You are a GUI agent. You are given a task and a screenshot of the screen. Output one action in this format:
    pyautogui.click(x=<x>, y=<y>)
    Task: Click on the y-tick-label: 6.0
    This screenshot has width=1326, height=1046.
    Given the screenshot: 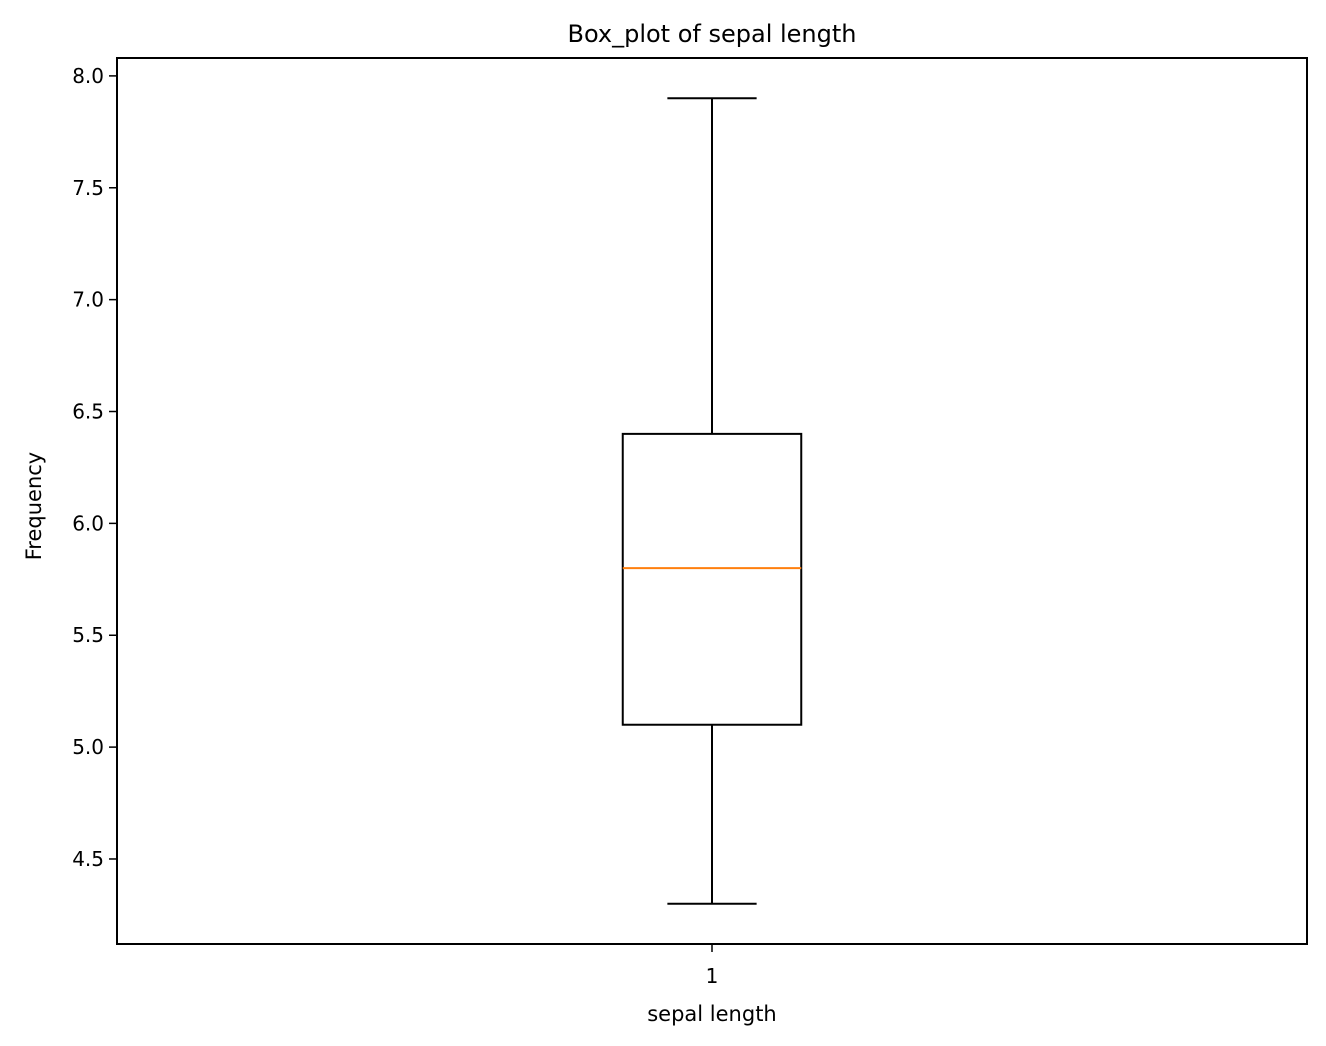 What is the action you would take?
    pyautogui.click(x=88, y=523)
    